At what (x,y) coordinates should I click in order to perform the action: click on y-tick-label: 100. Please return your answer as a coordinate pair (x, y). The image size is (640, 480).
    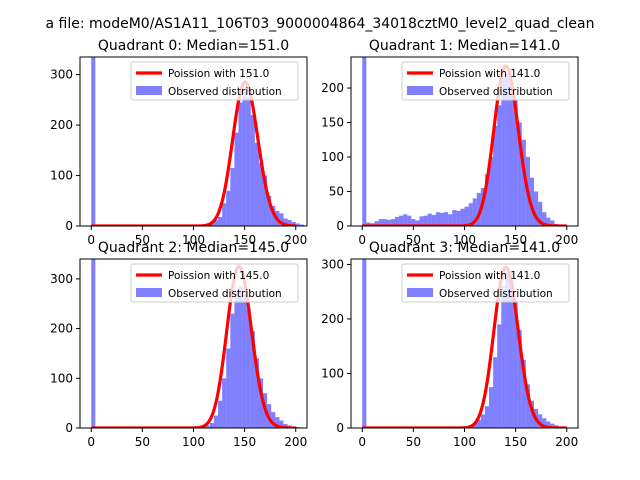
    Looking at the image, I should click on (61, 378).